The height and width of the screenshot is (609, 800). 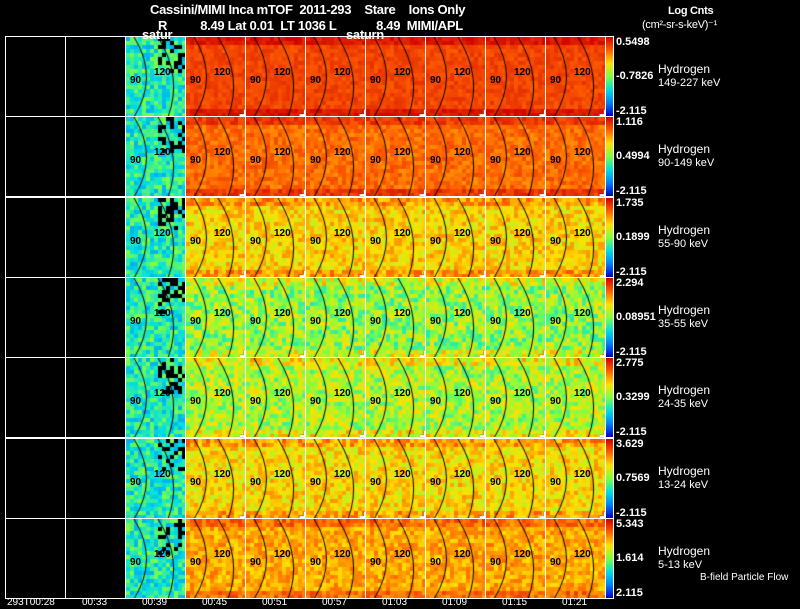 I want to click on colorbar-tick-label: -0.7826, so click(x=635, y=76).